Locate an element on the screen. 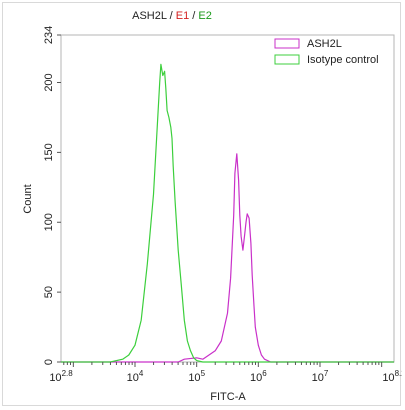 This screenshot has width=405, height=410. y-axis-label: Count is located at coordinates (28, 198).